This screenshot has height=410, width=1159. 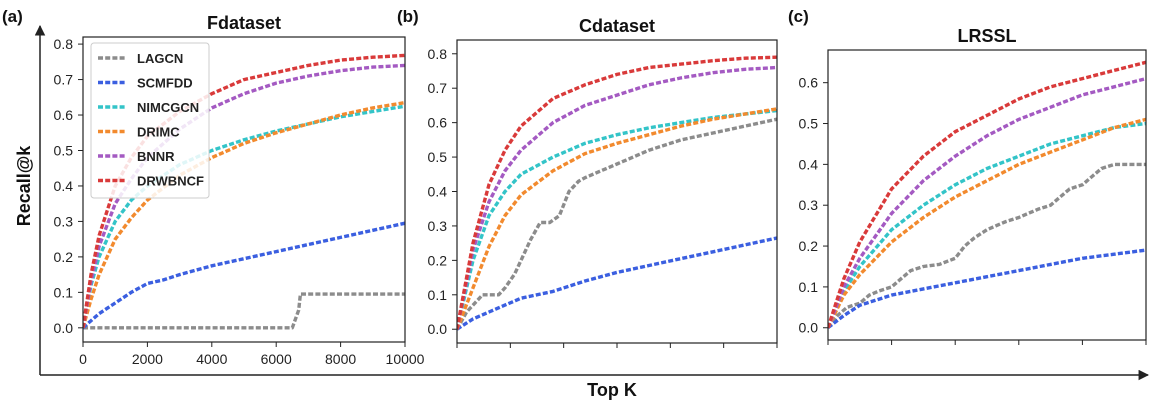 I want to click on legend-label-bnnr: BNNR, so click(x=156, y=156).